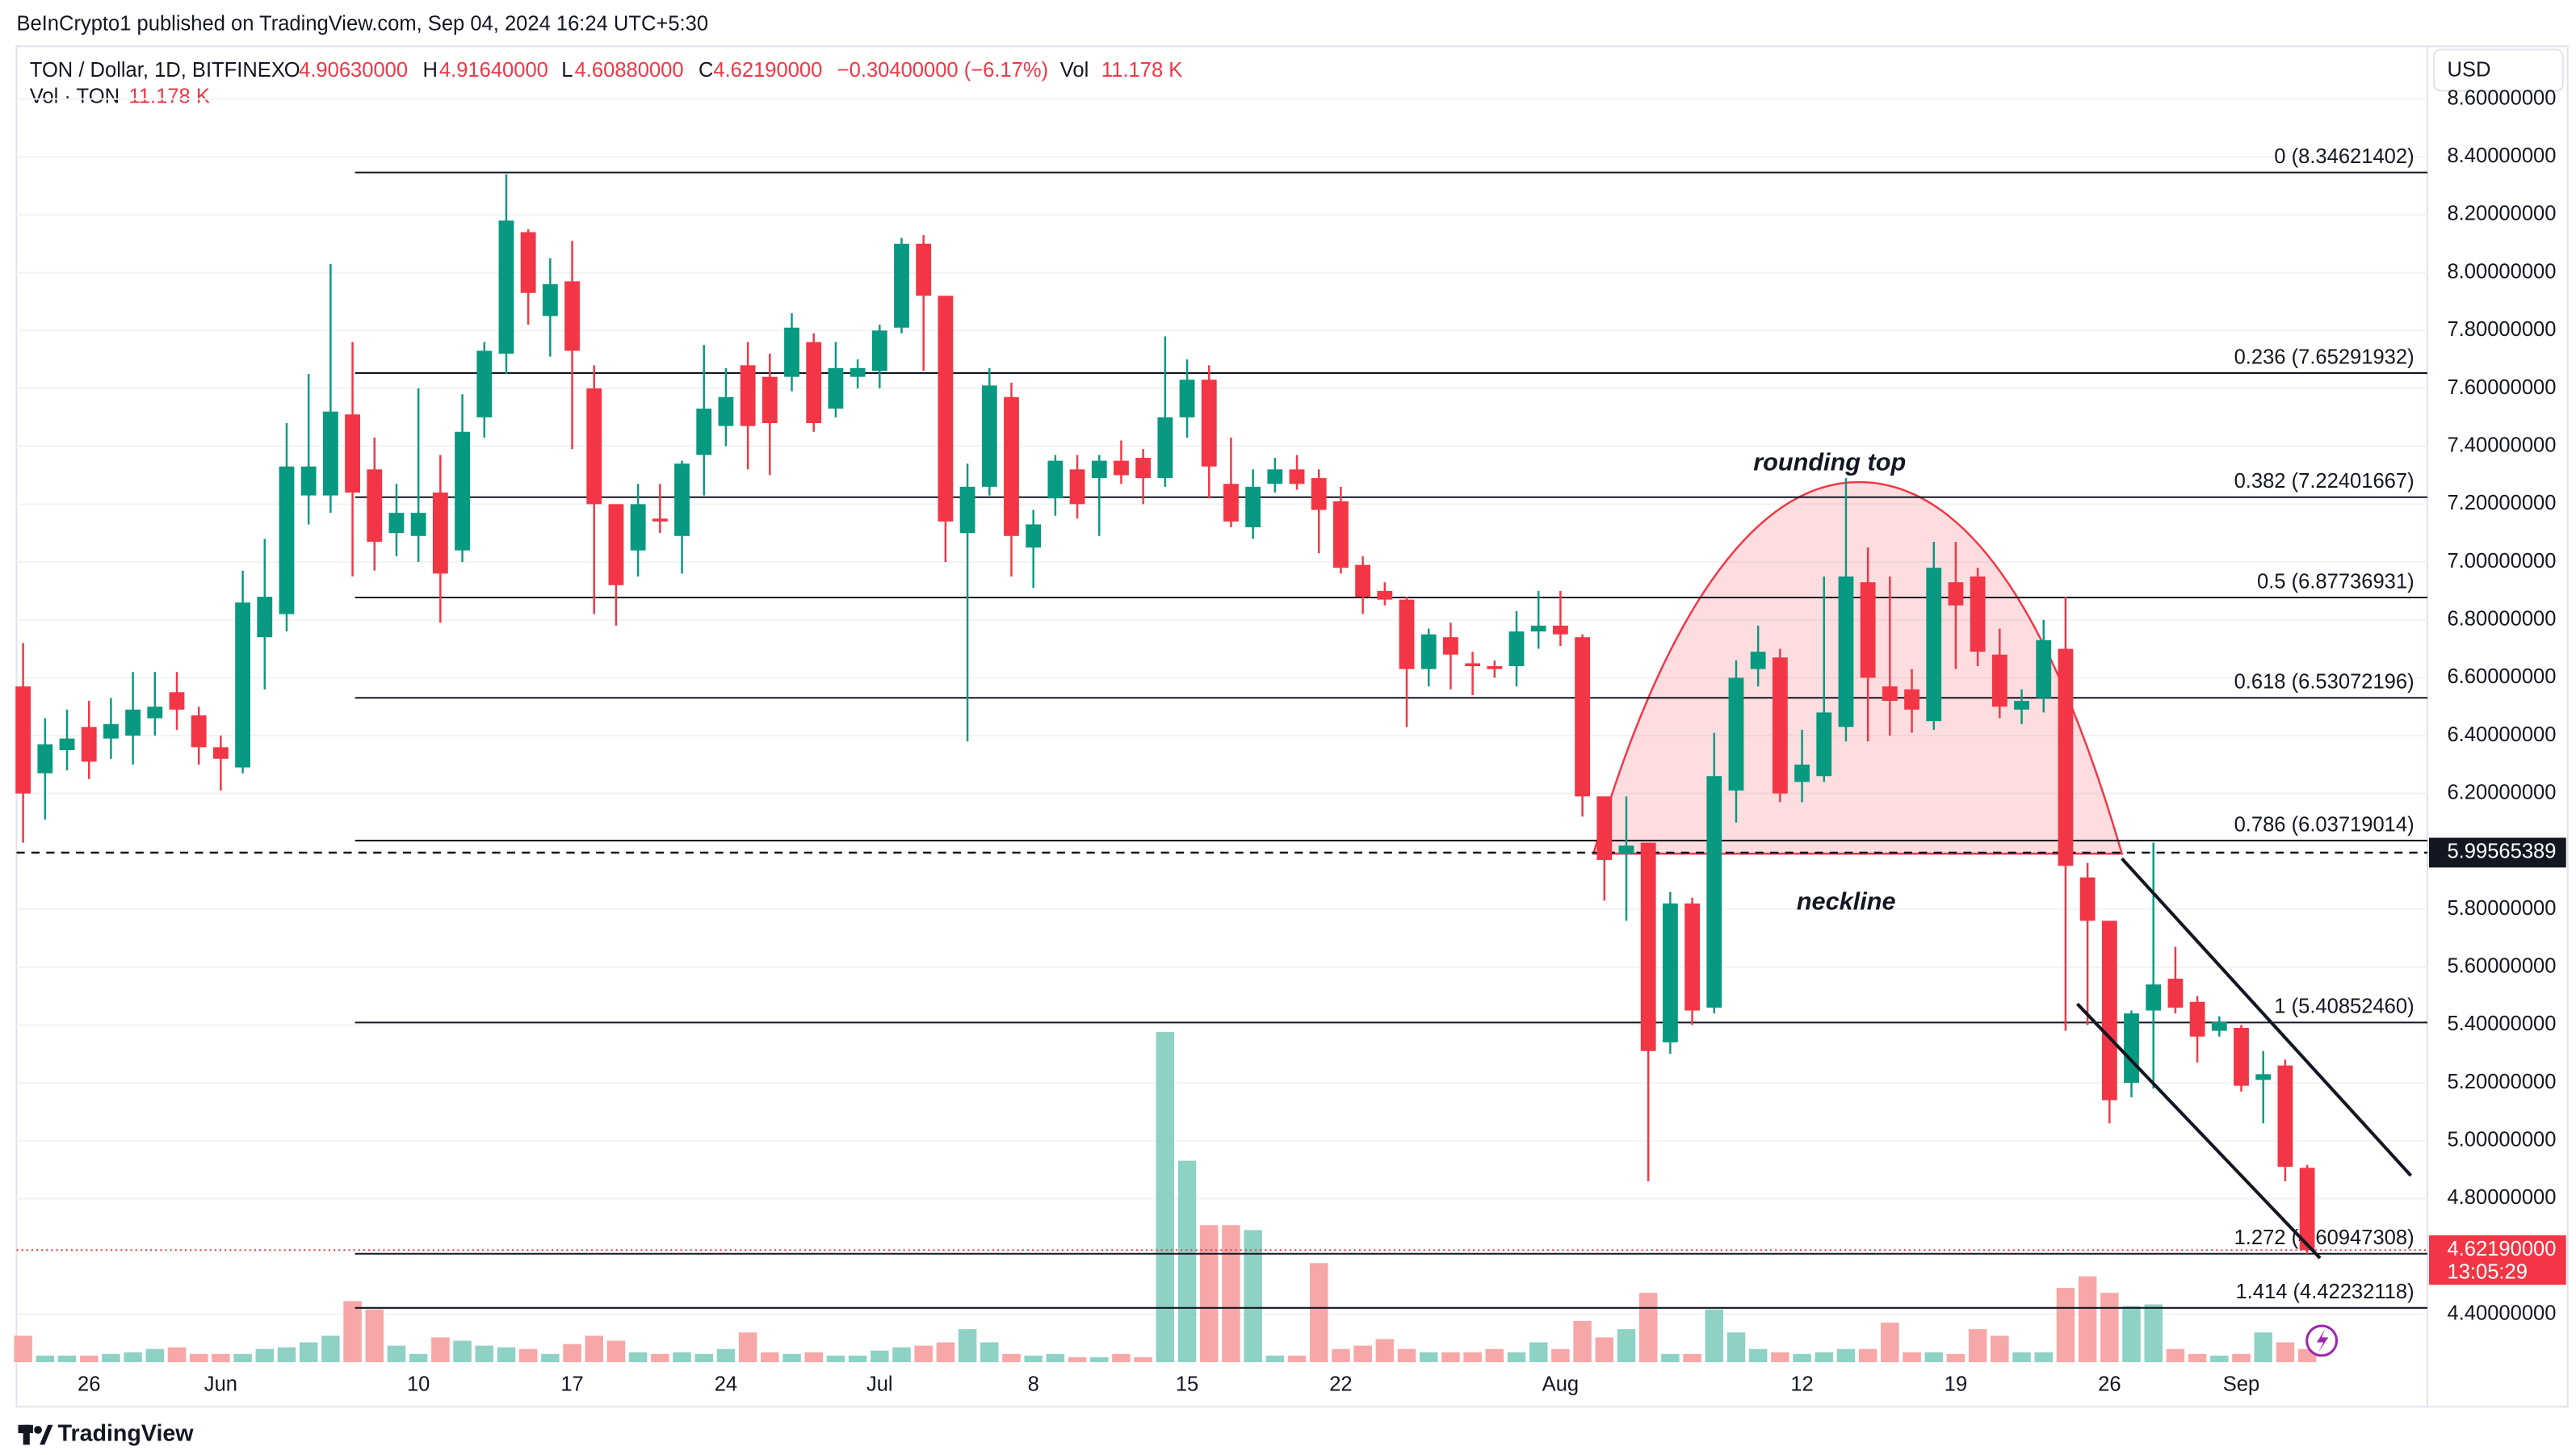 This screenshot has width=2576, height=1455. Describe the element at coordinates (2497, 853) in the screenshot. I see `price-tag` at that location.